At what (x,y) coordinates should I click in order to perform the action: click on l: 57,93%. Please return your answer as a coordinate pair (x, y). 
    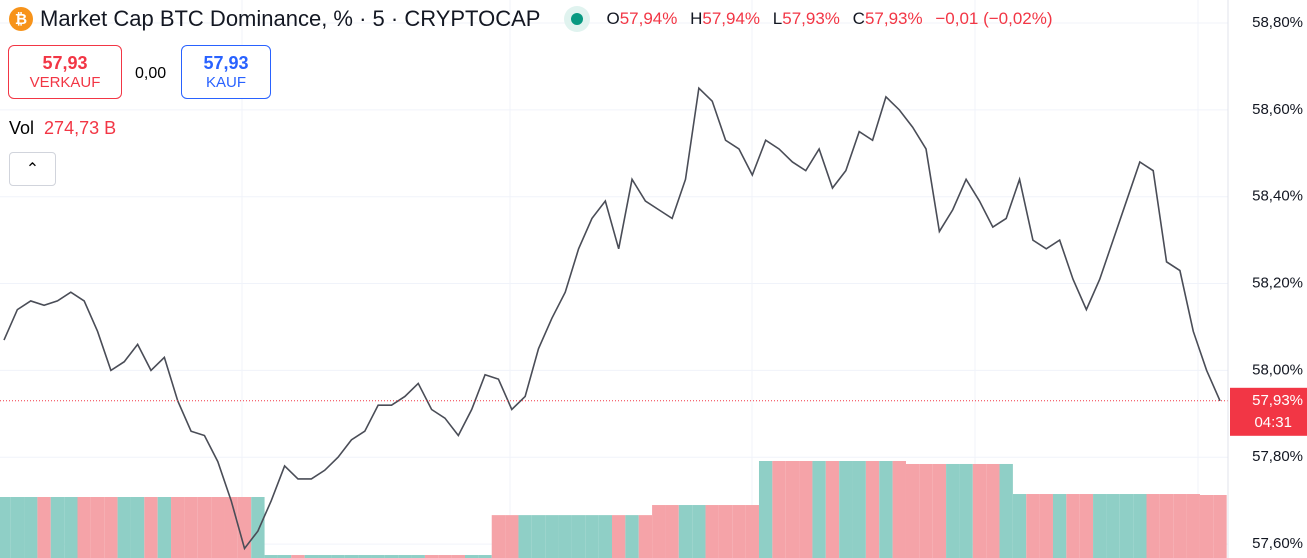
    Looking at the image, I should click on (811, 18).